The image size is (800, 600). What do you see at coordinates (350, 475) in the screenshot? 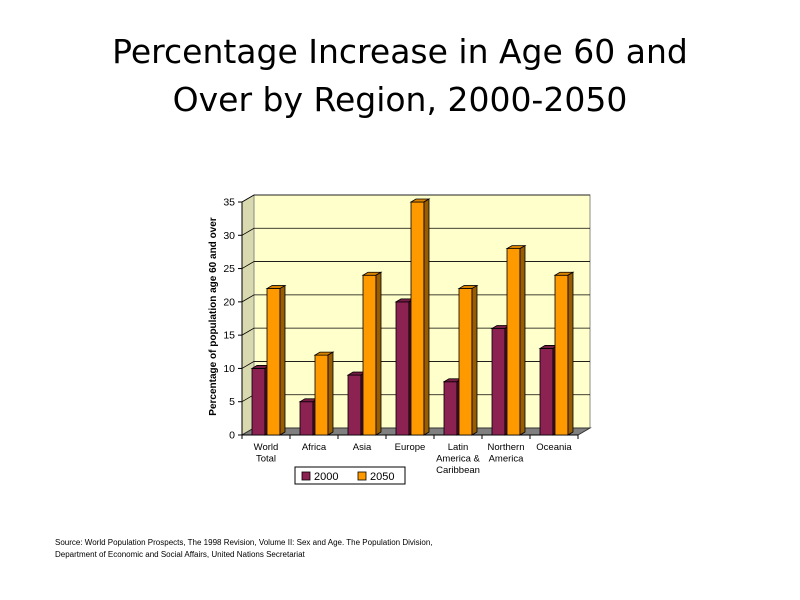
I see `legend-box` at bounding box center [350, 475].